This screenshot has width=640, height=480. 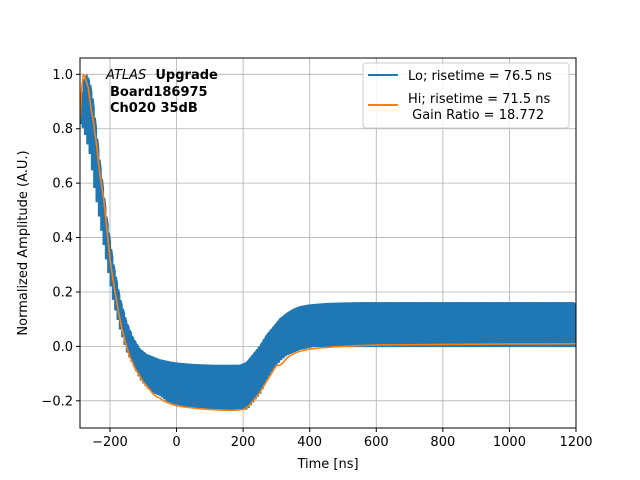 I want to click on annotation: ATLAS Upgrade Board186975 Ch020 35dB, so click(x=161, y=90).